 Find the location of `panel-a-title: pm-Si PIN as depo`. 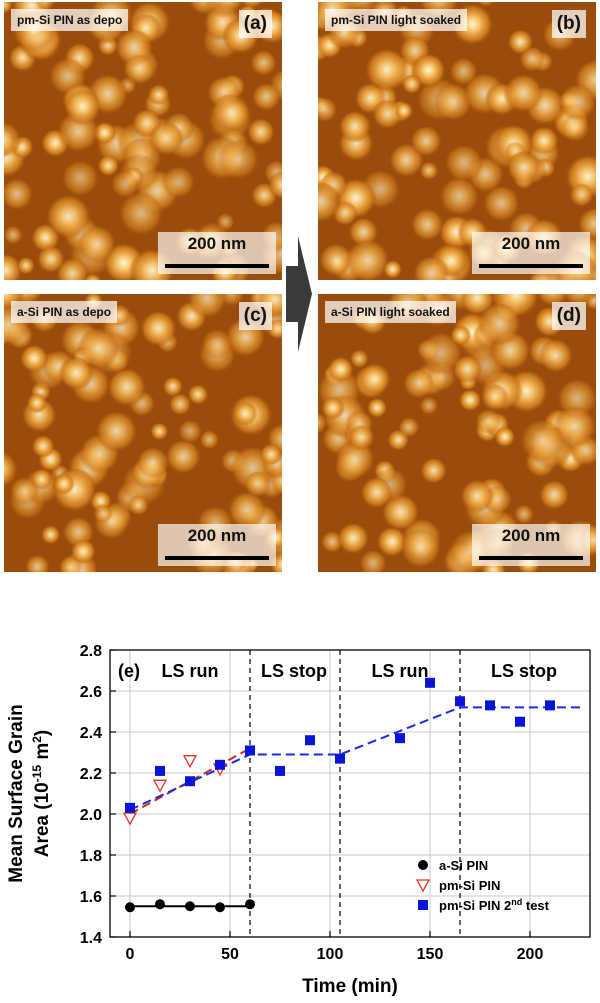

panel-a-title: pm-Si PIN as depo is located at coordinates (70, 20).